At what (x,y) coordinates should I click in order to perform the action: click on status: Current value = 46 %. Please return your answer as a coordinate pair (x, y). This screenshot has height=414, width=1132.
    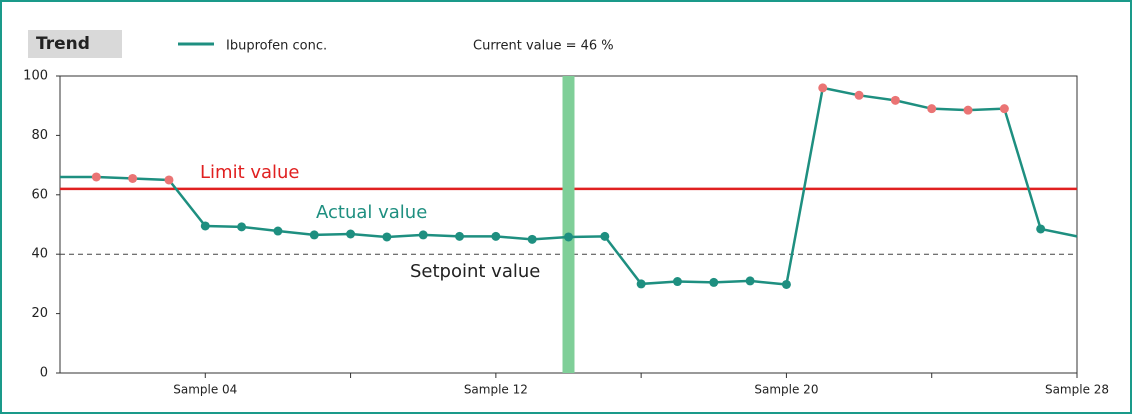
    Looking at the image, I should click on (543, 46).